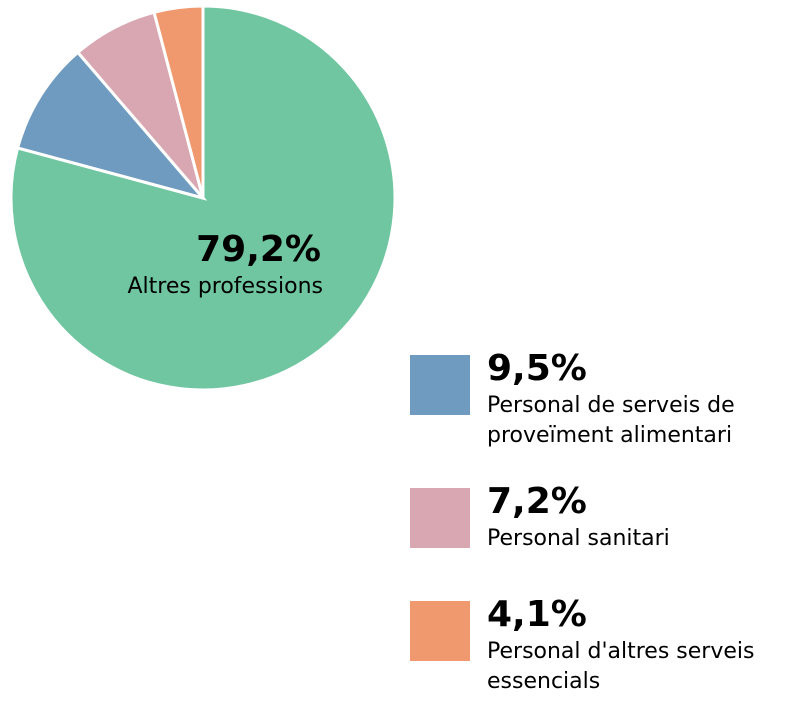  I want to click on legend-value-label: 4,1%, so click(537, 614).